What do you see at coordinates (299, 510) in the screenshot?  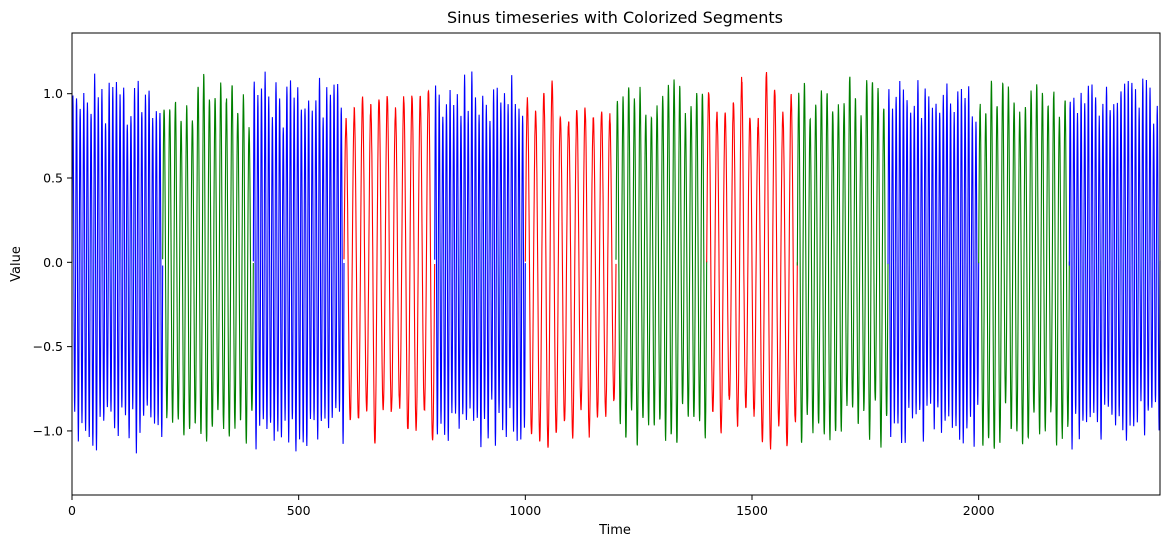 I see `x-tick-label: 500` at bounding box center [299, 510].